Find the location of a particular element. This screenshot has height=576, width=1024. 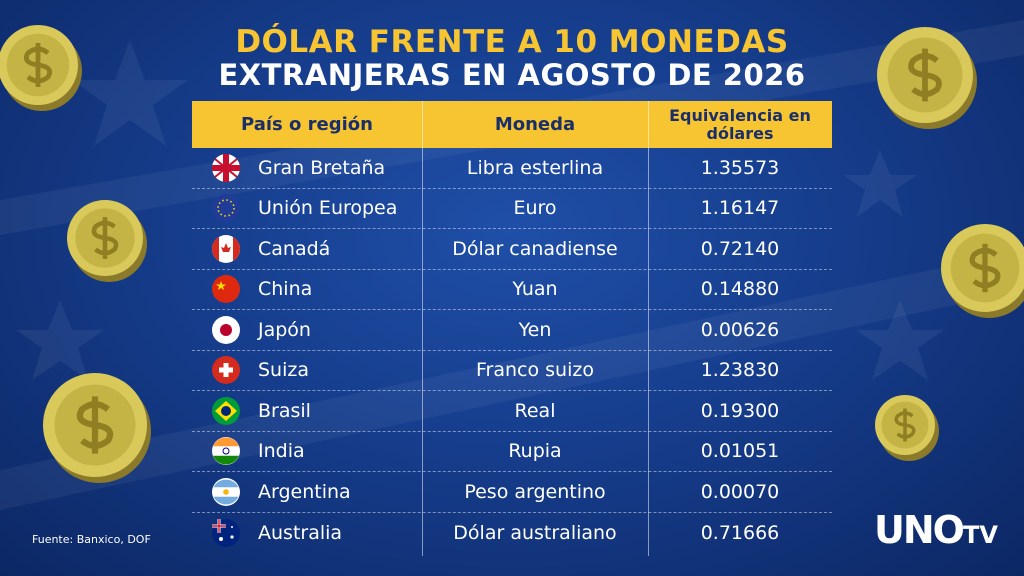

table-cell: 0.01051 is located at coordinates (740, 452).